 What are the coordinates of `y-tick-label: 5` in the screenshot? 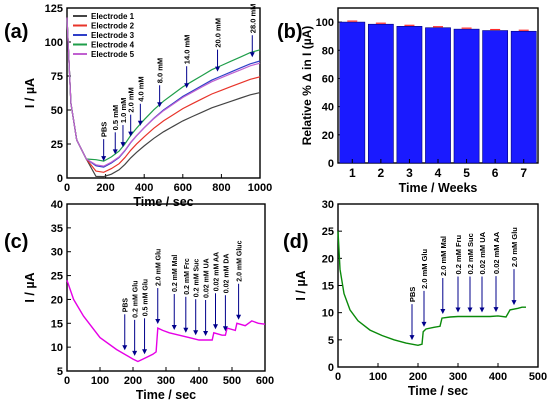 It's located at (331, 341).